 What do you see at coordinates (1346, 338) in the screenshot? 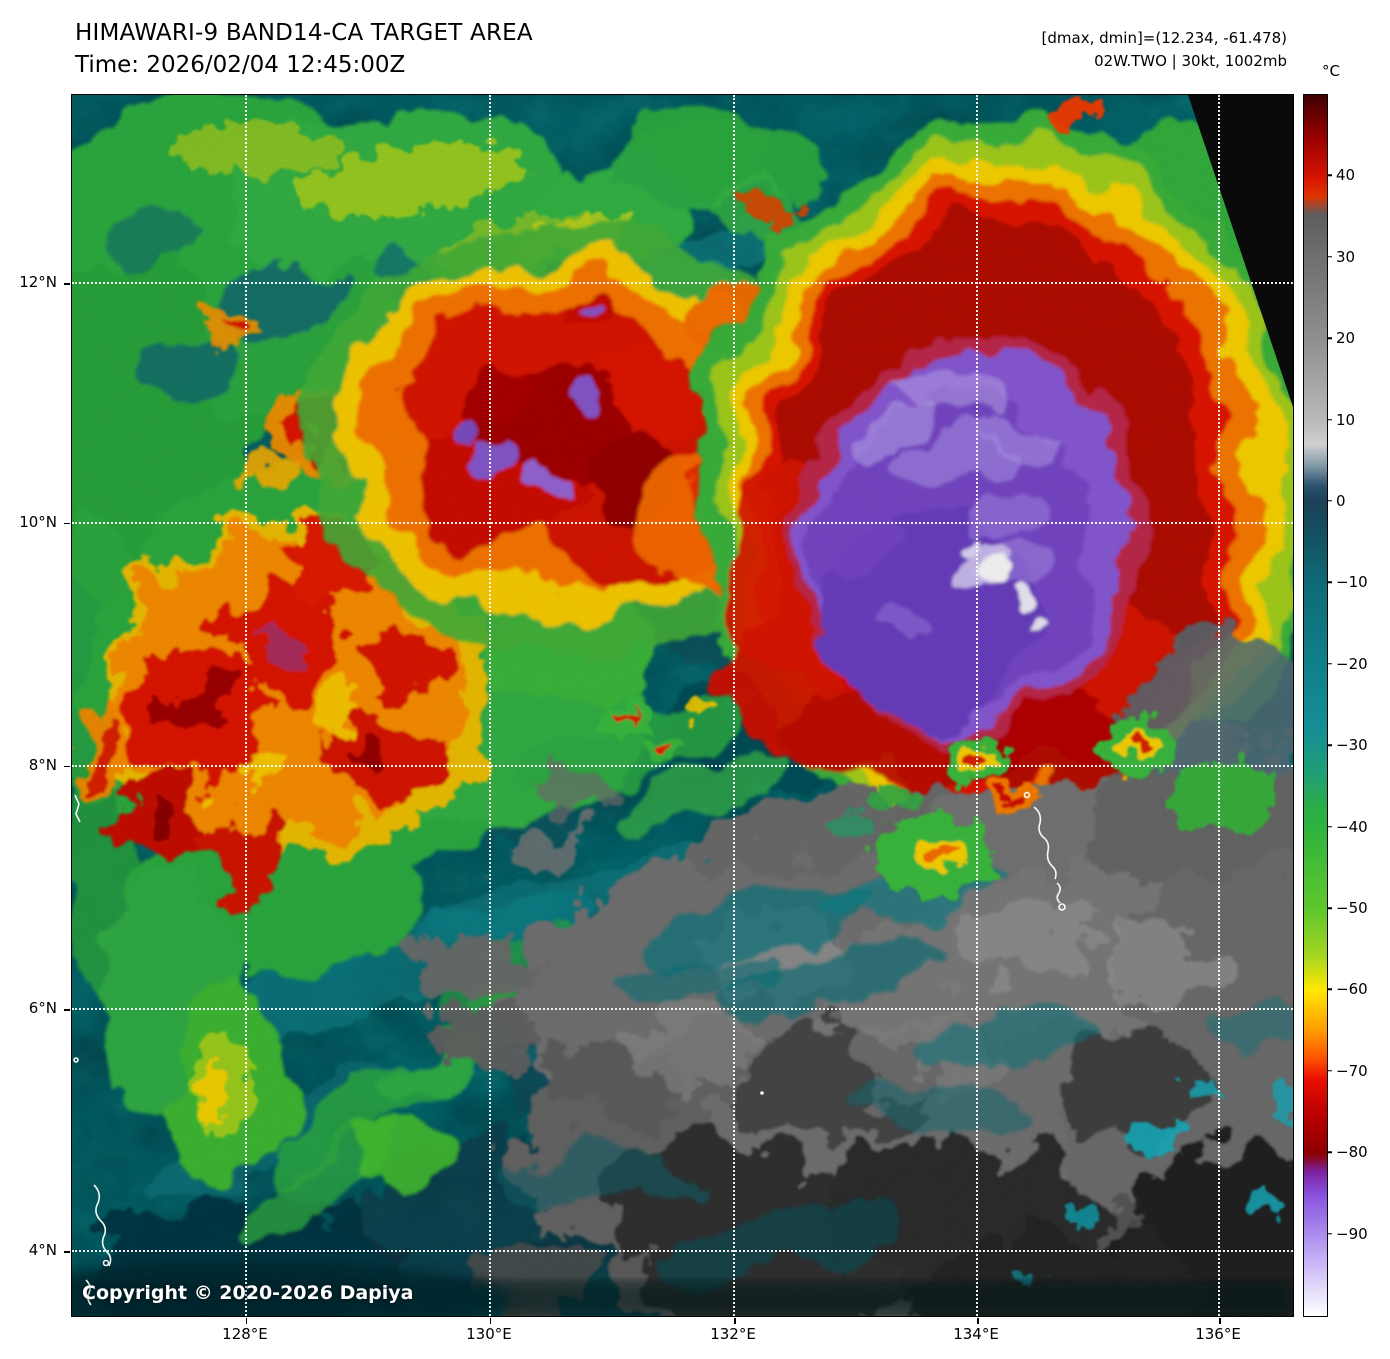
I see `colorbar-tick-label: 20` at bounding box center [1346, 338].